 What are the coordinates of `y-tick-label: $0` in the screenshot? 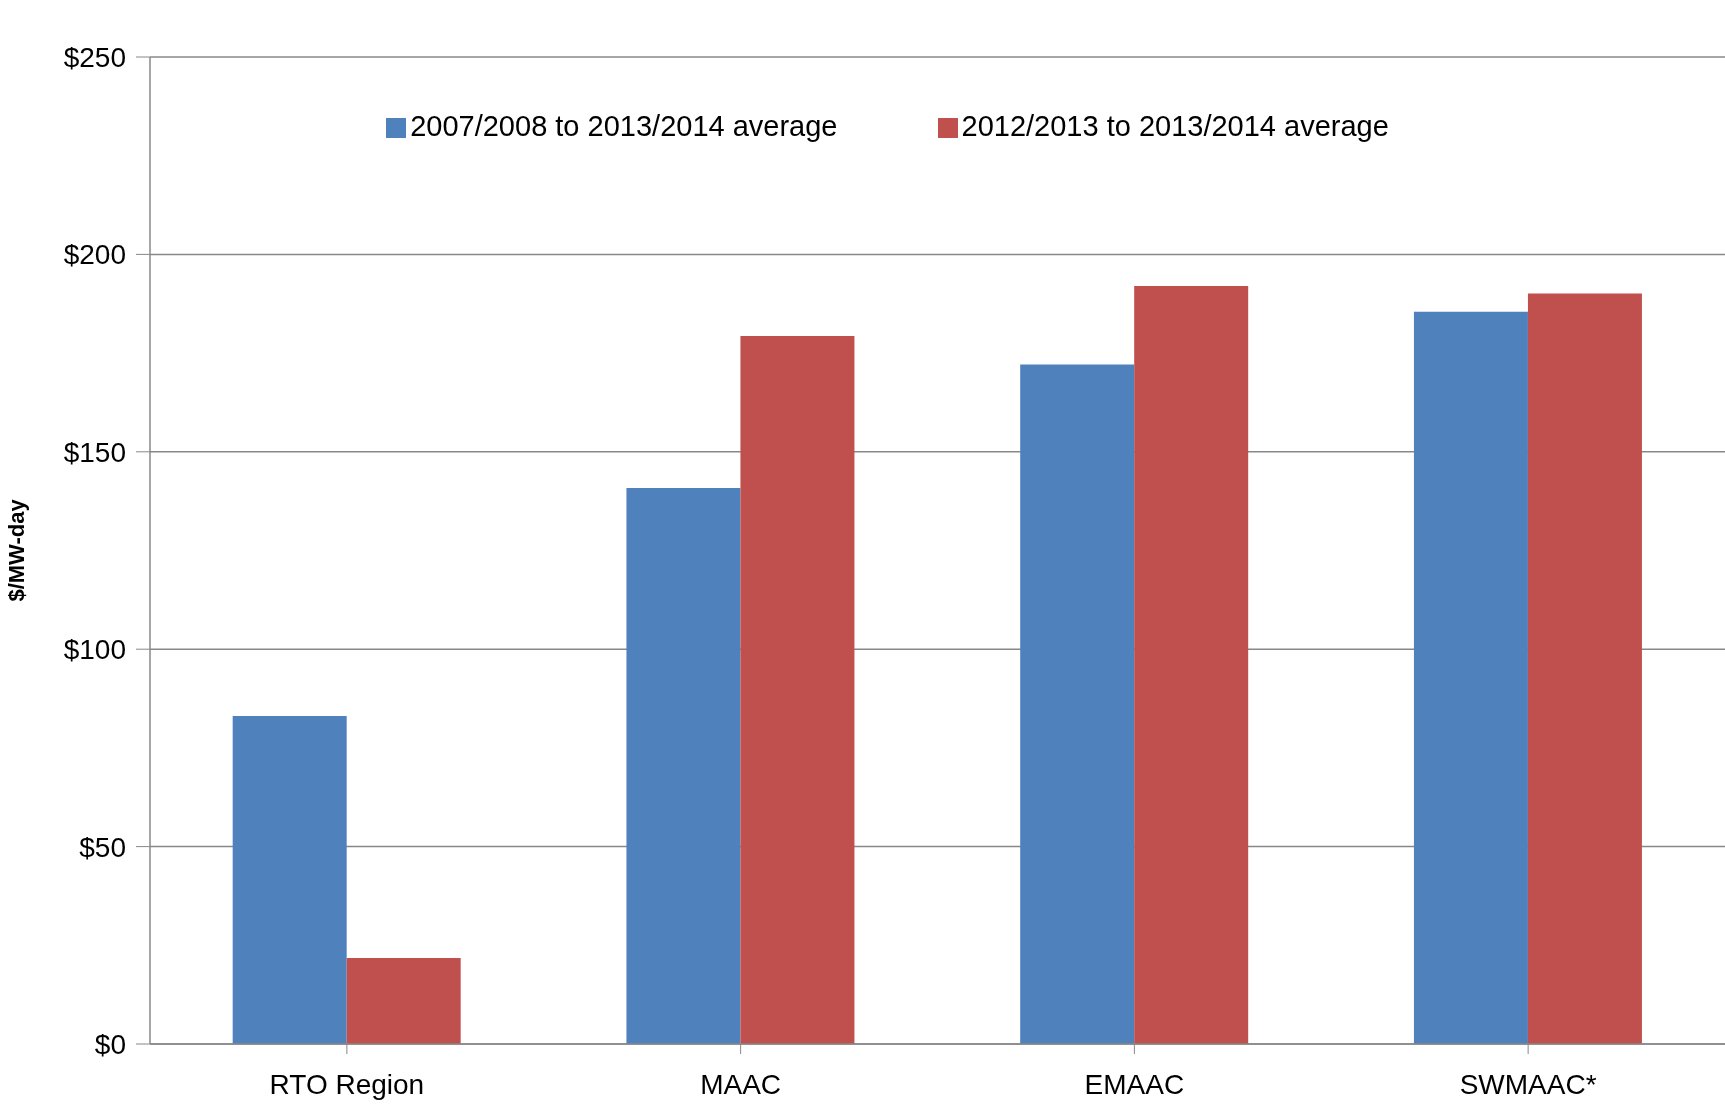 It's located at (110, 1044).